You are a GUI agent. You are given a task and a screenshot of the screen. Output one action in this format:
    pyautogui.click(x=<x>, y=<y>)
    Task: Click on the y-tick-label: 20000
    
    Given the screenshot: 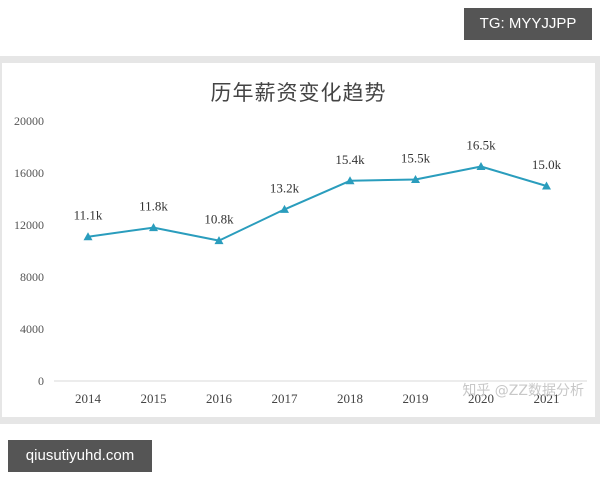 What is the action you would take?
    pyautogui.click(x=29, y=121)
    